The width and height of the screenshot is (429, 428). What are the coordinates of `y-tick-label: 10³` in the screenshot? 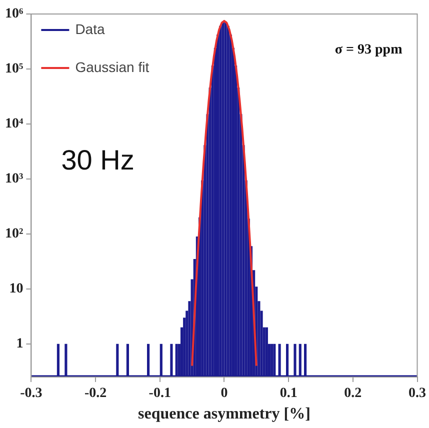 It's located at (14, 179).